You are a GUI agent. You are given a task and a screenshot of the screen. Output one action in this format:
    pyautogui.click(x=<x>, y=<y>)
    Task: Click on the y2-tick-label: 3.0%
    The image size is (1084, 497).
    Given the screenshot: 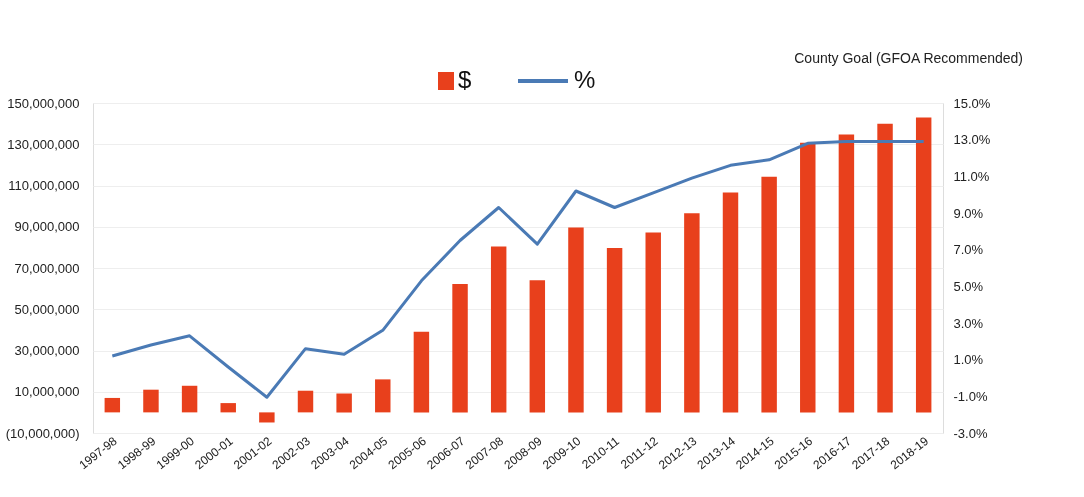 What is the action you would take?
    pyautogui.click(x=968, y=323)
    